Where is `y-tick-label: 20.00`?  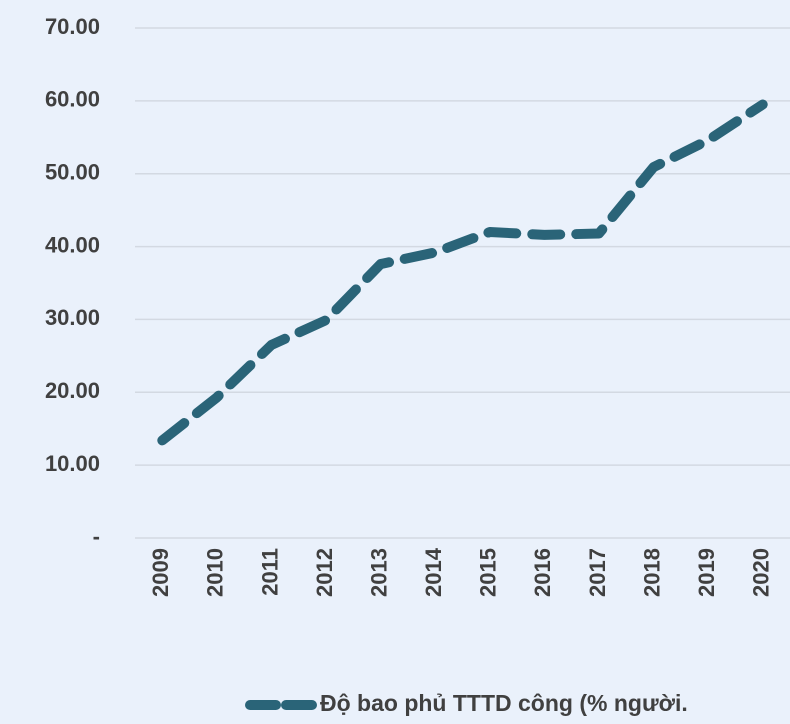 y-tick-label: 20.00 is located at coordinates (72, 390).